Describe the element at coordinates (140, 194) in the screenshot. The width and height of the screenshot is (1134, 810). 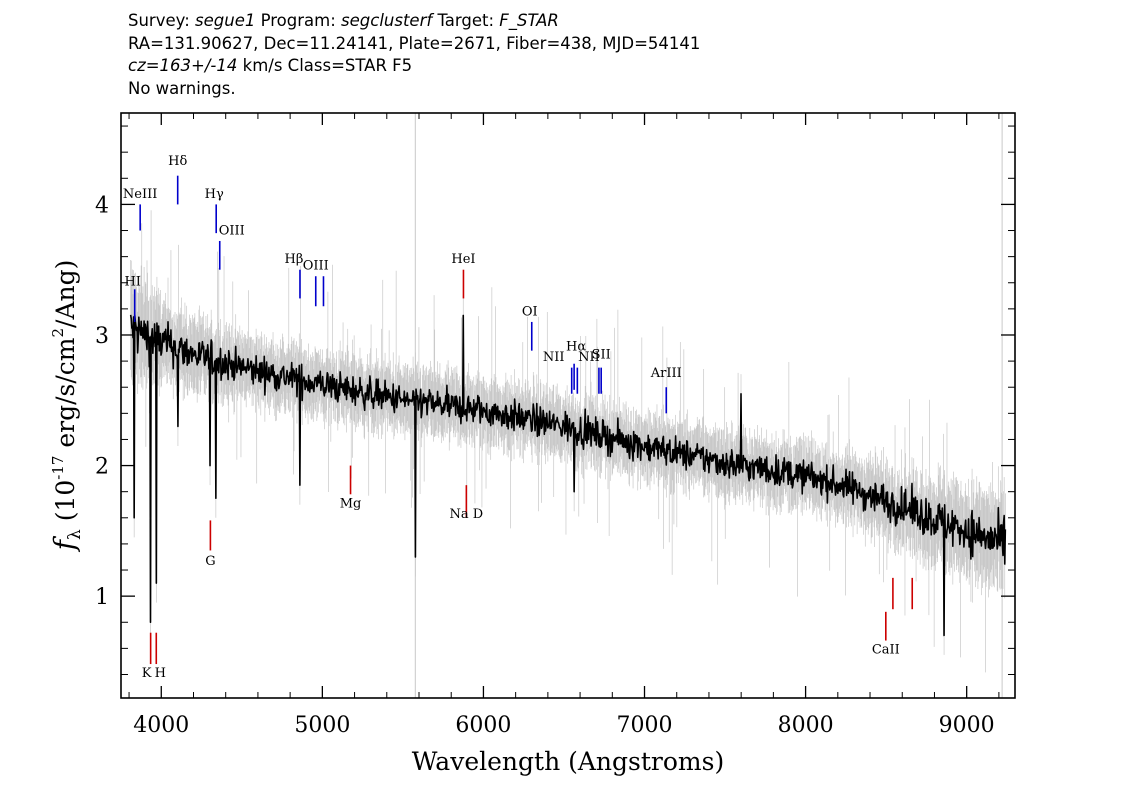
I see `emission-line-label: NeIII` at that location.